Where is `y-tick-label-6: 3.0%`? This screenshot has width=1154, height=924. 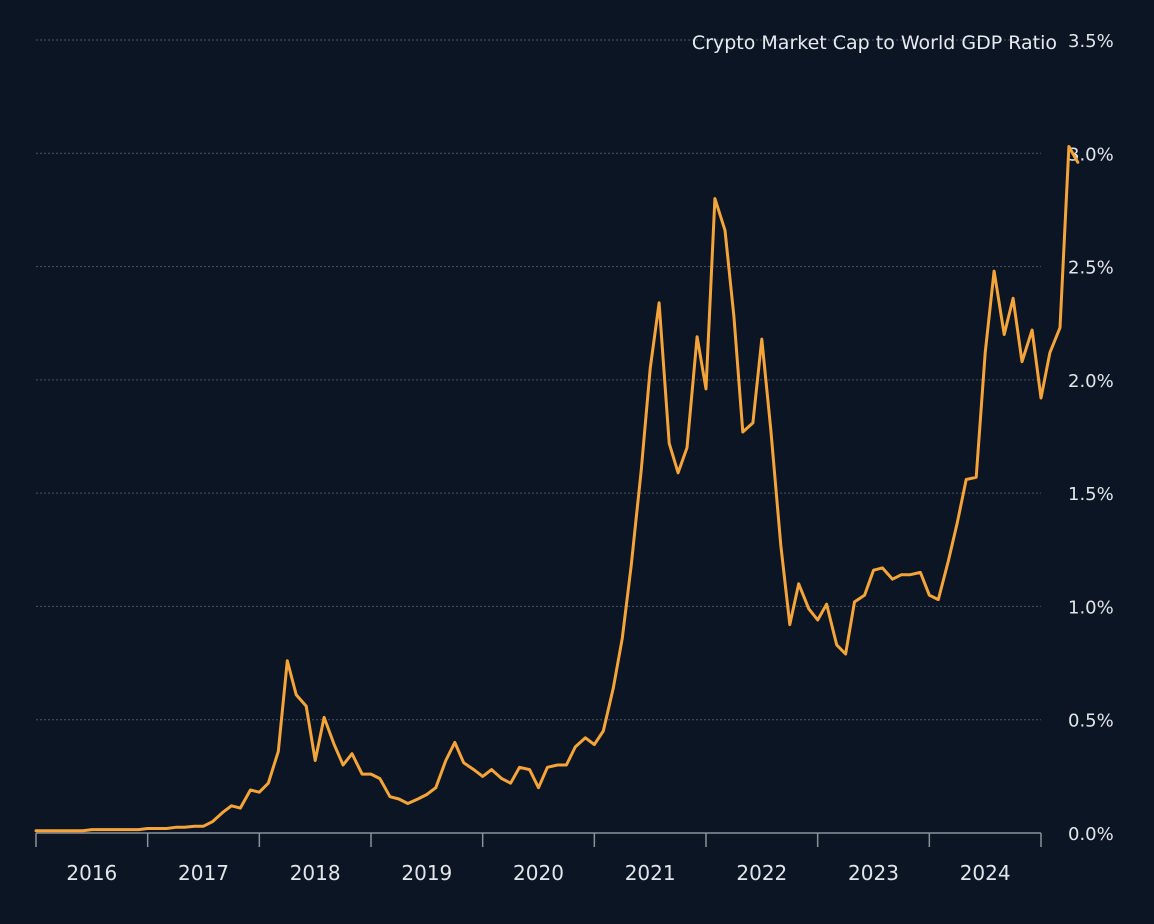
y-tick-label-6: 3.0% is located at coordinates (1091, 154).